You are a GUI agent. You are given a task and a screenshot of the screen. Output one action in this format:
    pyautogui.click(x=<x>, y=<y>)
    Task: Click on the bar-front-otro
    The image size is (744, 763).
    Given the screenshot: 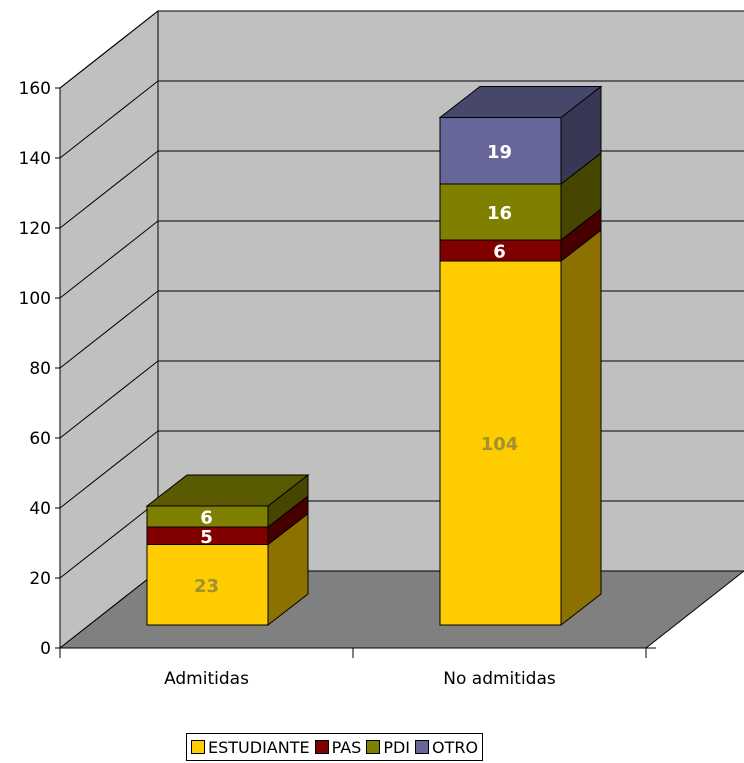 What is the action you would take?
    pyautogui.click(x=500, y=151)
    